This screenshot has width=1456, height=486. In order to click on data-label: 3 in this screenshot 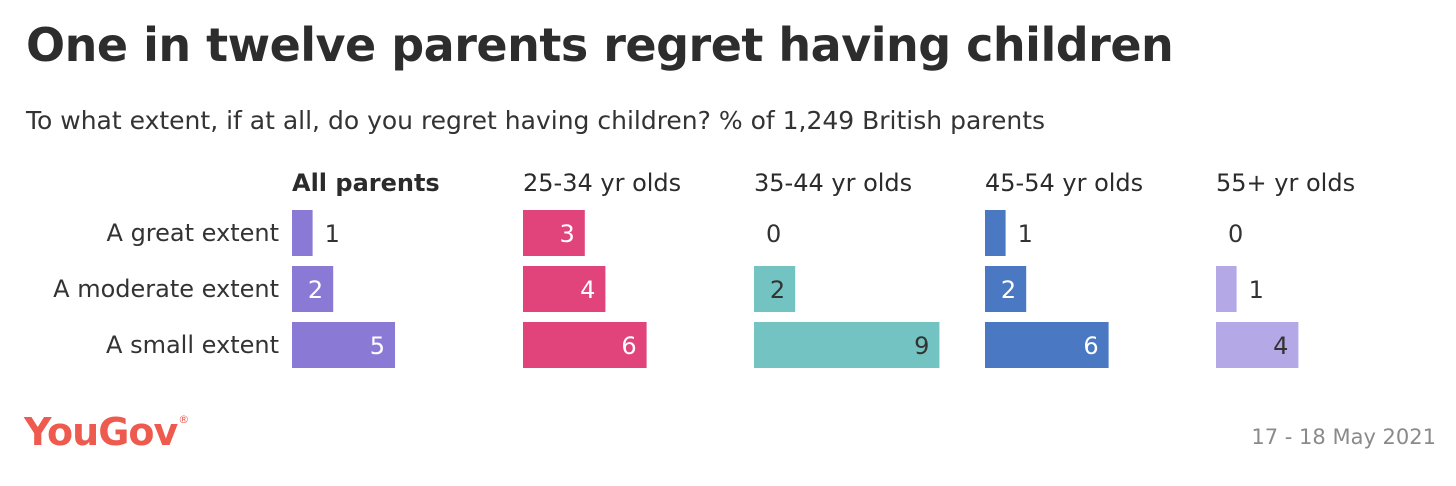, I will do `click(567, 234)`.